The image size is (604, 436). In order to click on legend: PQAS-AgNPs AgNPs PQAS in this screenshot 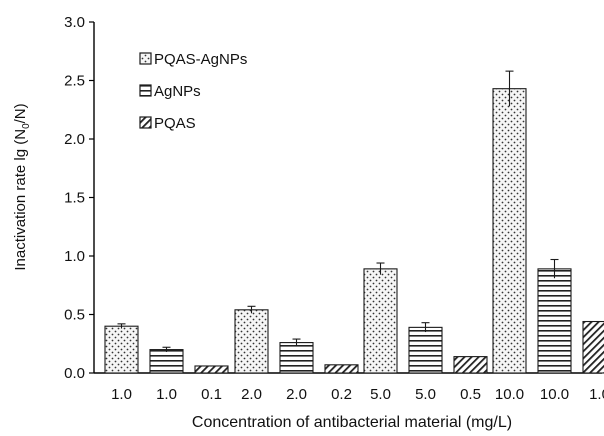, I will do `click(193, 91)`.